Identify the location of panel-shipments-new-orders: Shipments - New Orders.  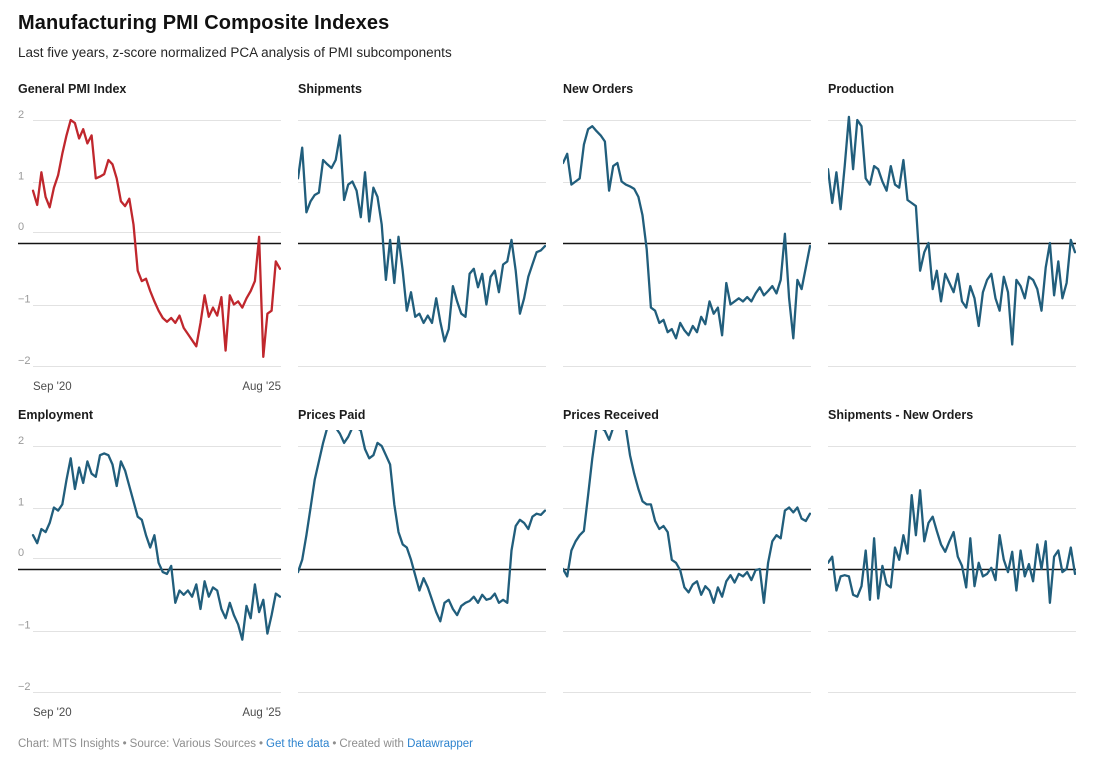
(952, 563).